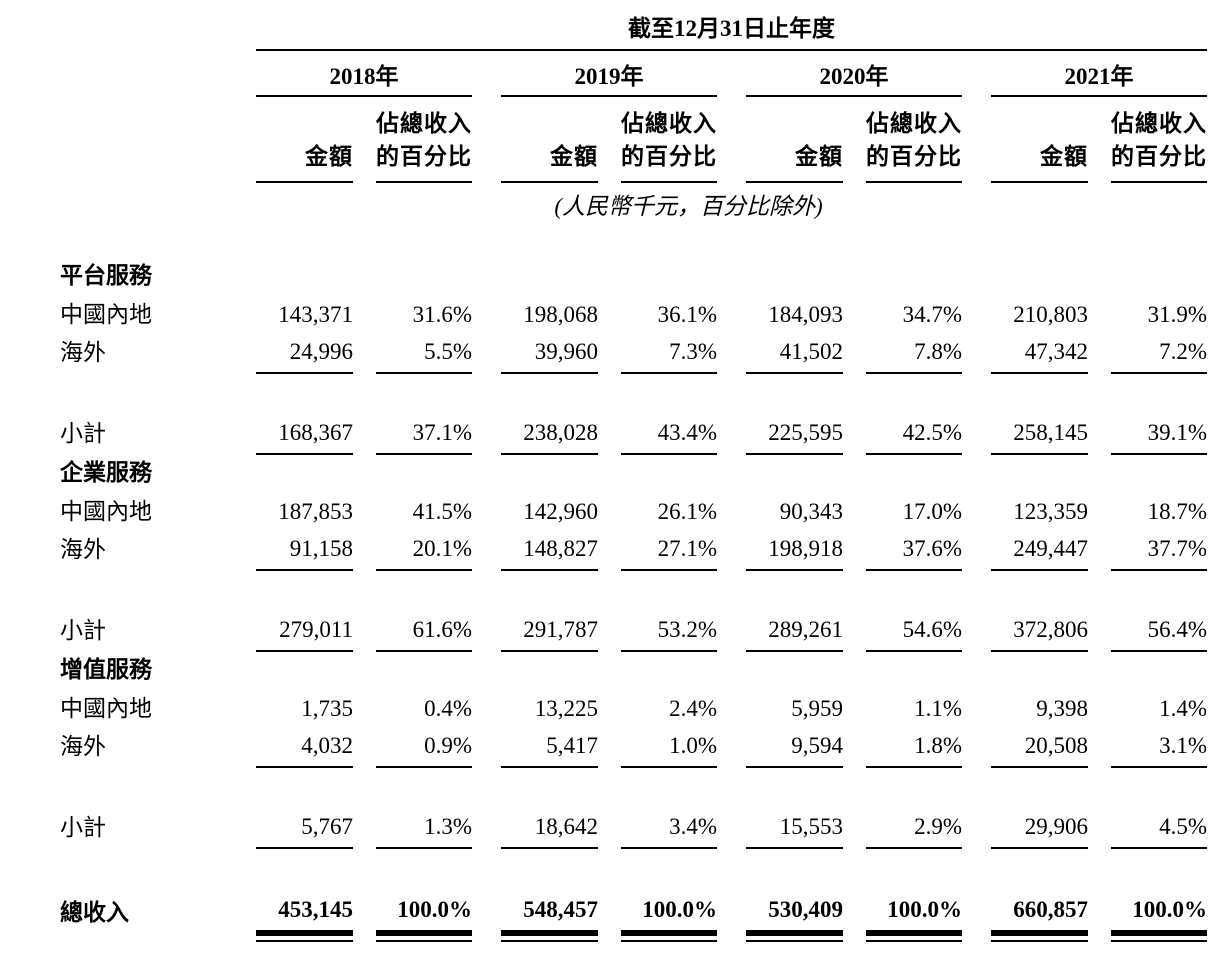  Describe the element at coordinates (914, 744) in the screenshot. I see `pct-cell: 1.8%` at that location.